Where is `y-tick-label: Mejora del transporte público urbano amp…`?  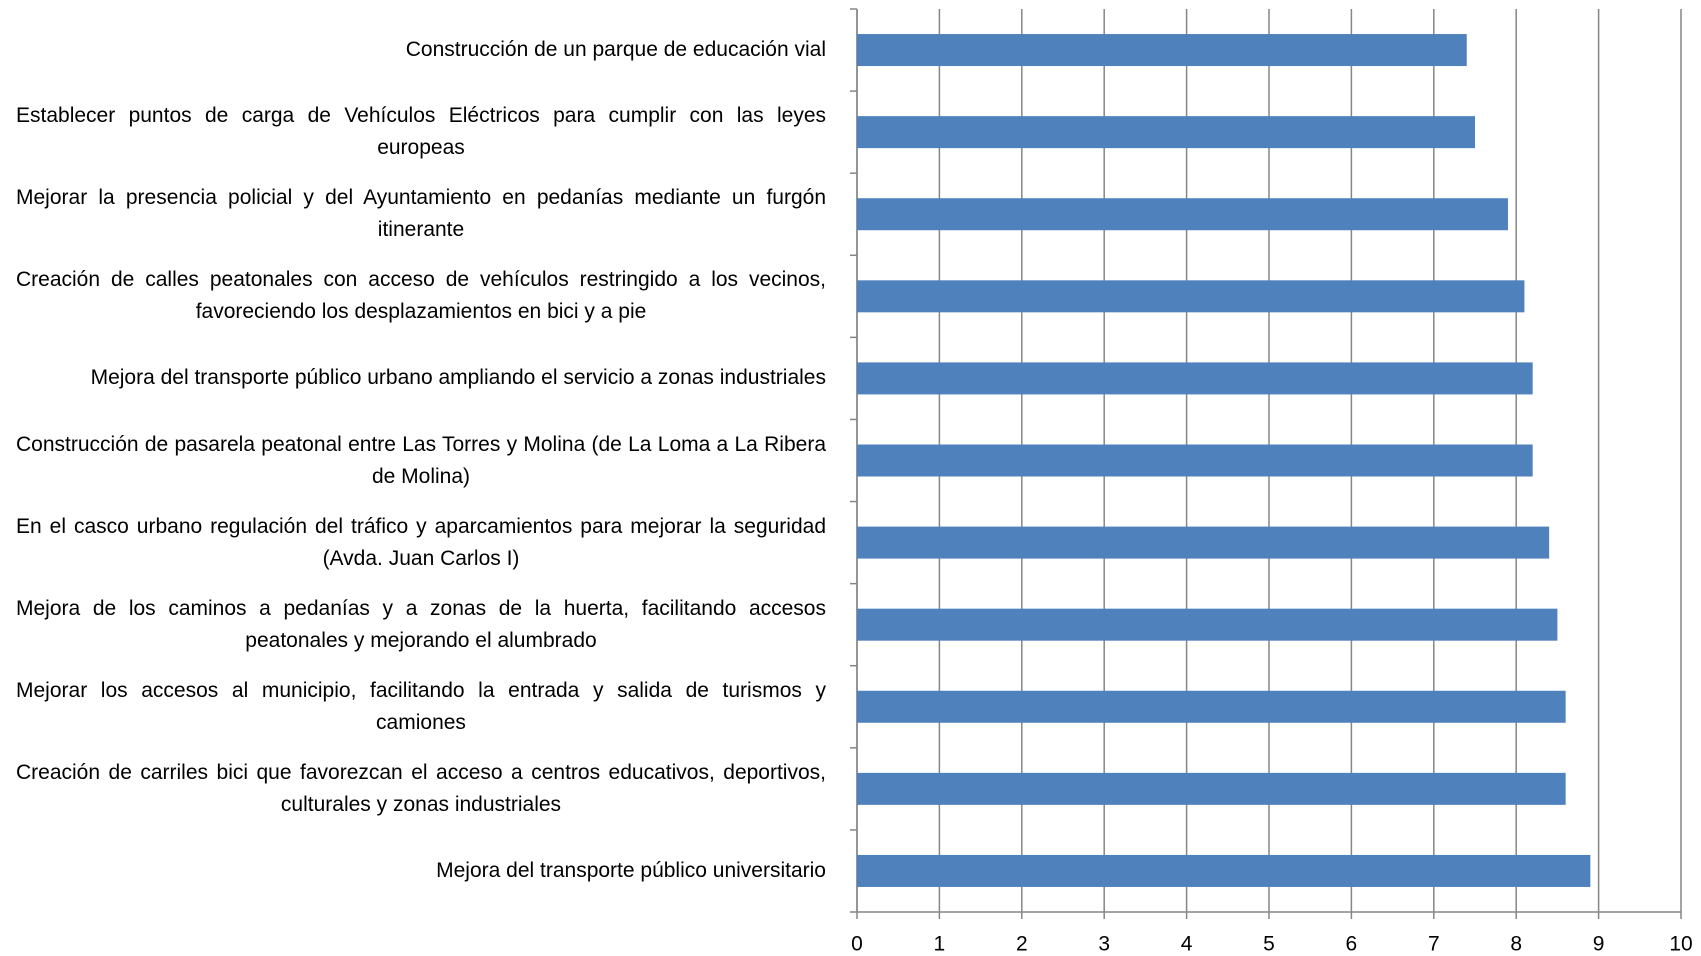 y-tick-label: Mejora del transporte público urbano amp… is located at coordinates (458, 378).